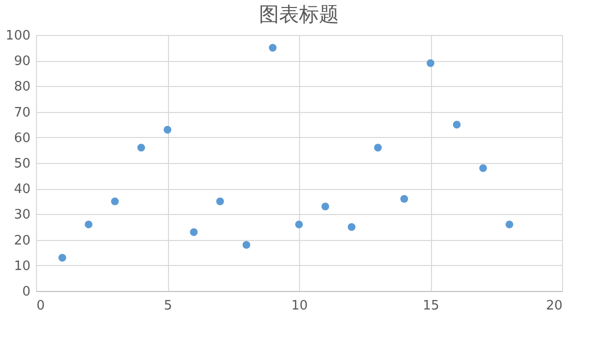 Image resolution: width=591 pixels, height=347 pixels. What do you see at coordinates (22, 164) in the screenshot?
I see `y-tick-label: 50` at bounding box center [22, 164].